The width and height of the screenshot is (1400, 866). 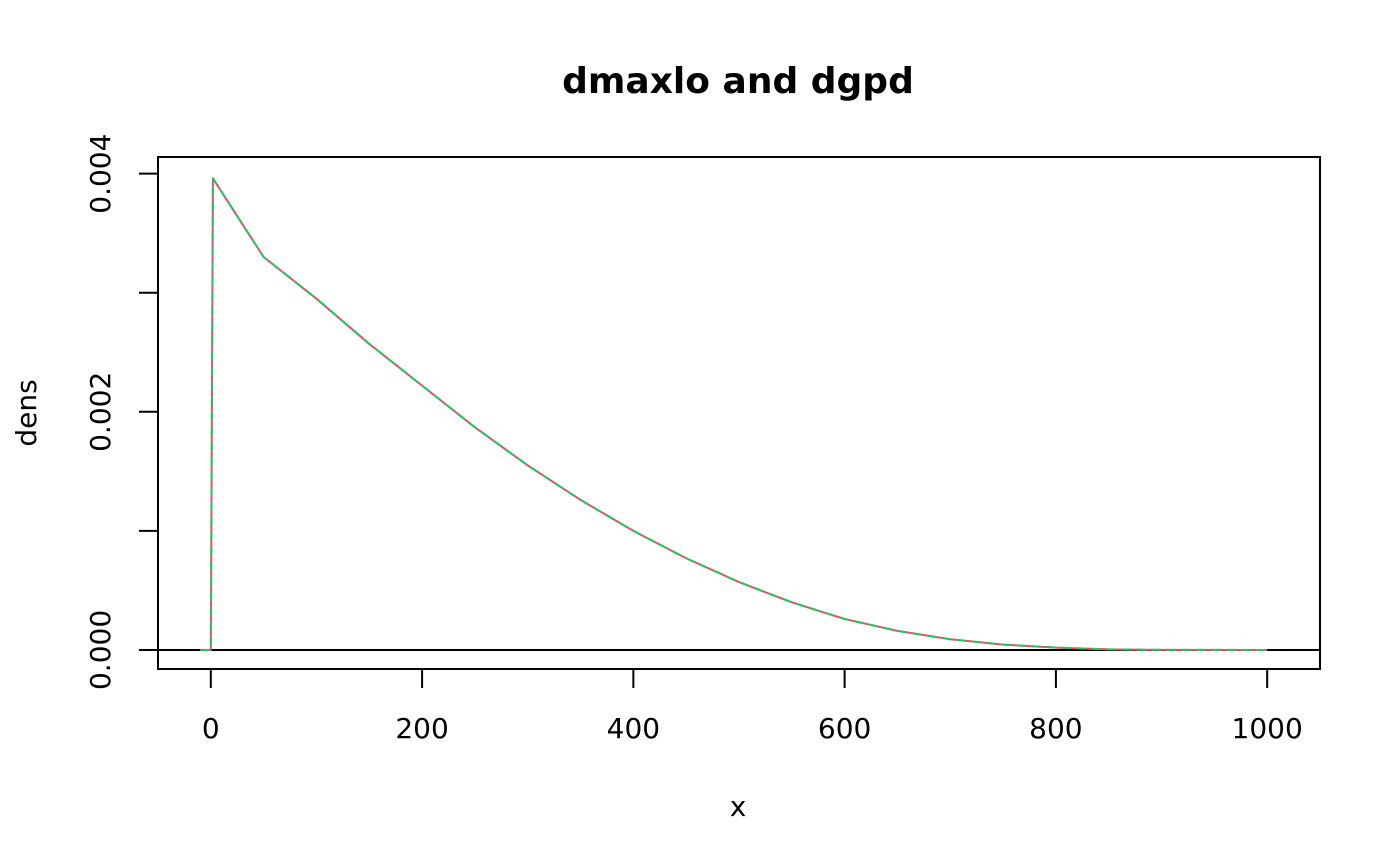 I want to click on y-axis-label: dens, so click(x=26, y=412).